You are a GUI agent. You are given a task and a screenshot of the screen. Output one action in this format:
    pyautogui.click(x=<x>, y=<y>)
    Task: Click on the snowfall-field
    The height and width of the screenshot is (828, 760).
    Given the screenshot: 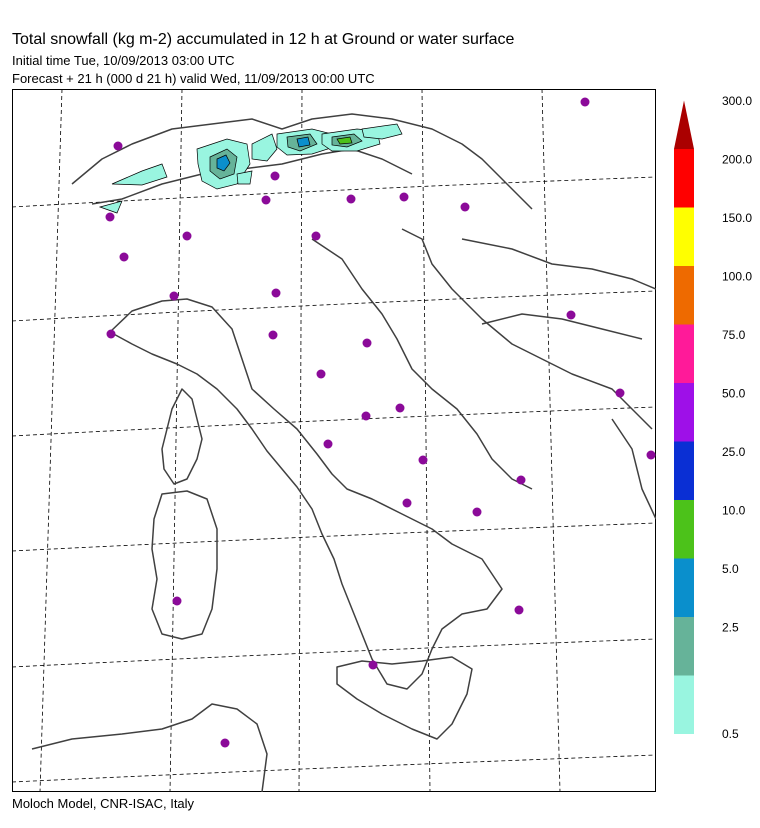 What is the action you would take?
    pyautogui.click(x=250, y=168)
    